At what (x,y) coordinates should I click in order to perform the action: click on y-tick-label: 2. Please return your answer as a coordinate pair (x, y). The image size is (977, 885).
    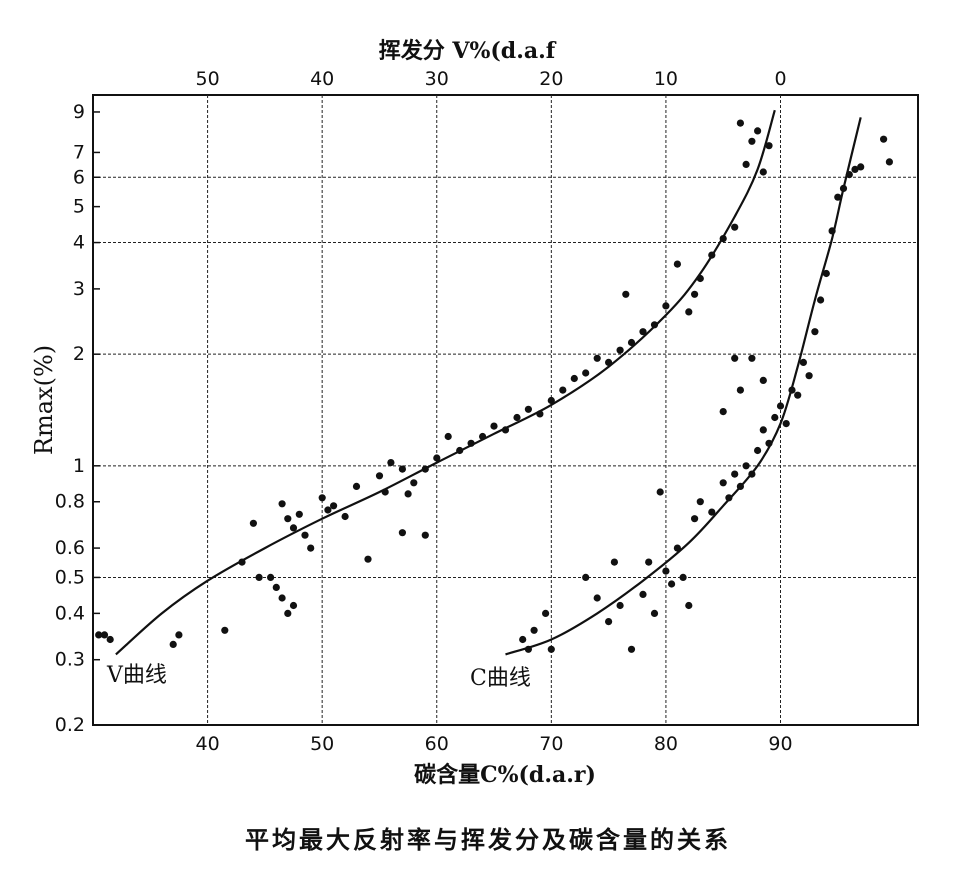
    Looking at the image, I should click on (79, 354).